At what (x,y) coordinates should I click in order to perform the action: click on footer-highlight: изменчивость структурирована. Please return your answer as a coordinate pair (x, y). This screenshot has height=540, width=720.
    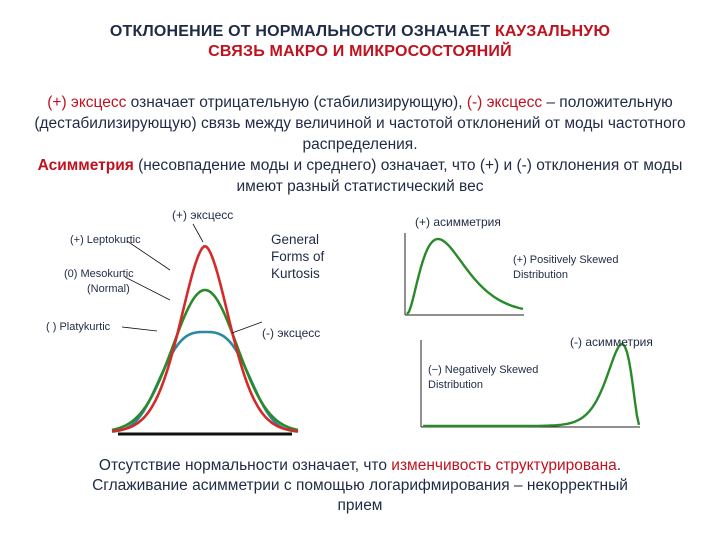
    Looking at the image, I should click on (504, 465).